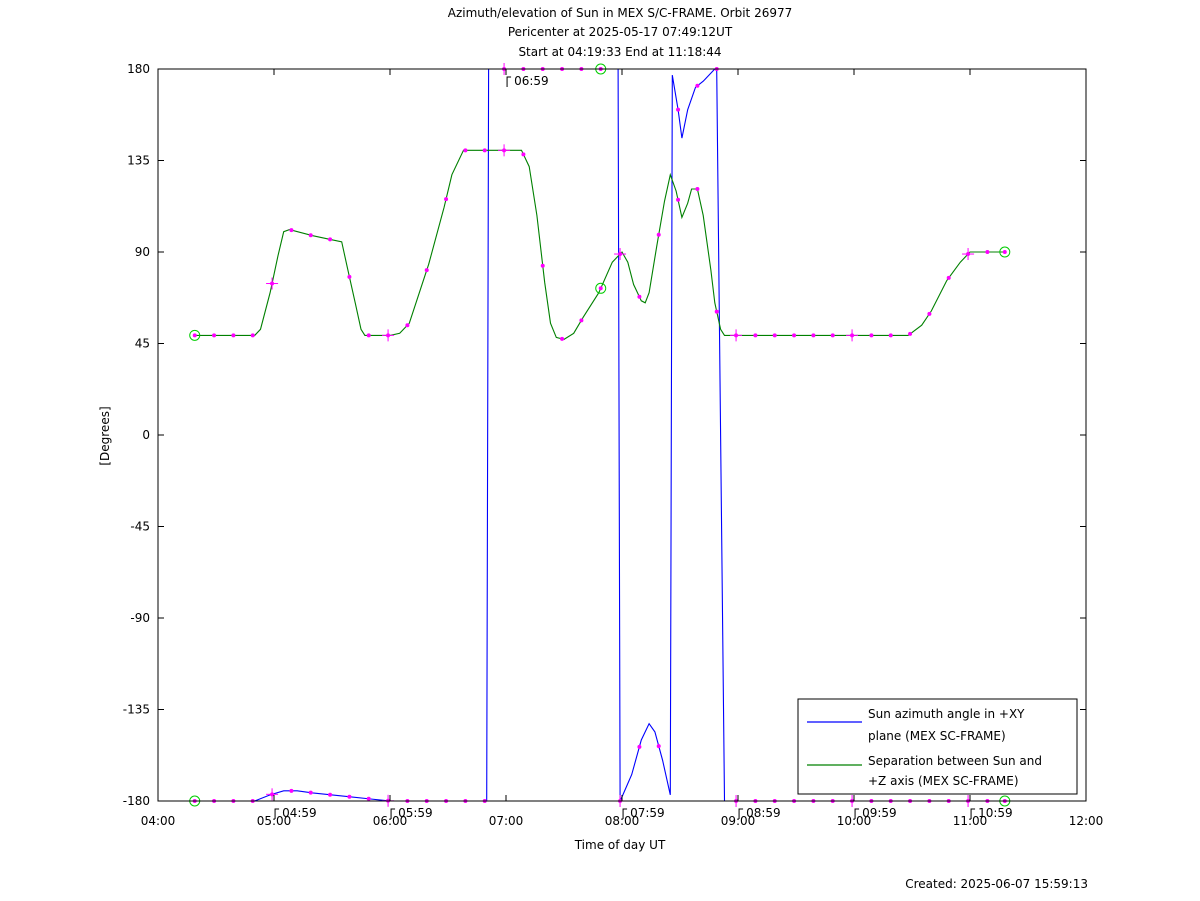 This screenshot has height=901, width=1200. What do you see at coordinates (943, 781) in the screenshot?
I see `legend-label-separation-2: +Z axis (MEX SC-FRAME)` at bounding box center [943, 781].